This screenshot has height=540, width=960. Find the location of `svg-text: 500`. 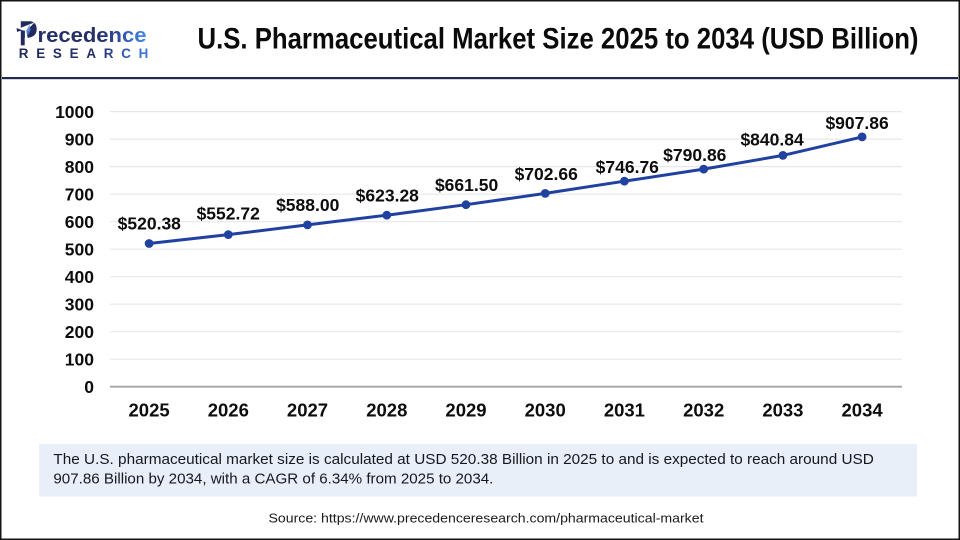

svg-text: 500 is located at coordinates (79, 249).